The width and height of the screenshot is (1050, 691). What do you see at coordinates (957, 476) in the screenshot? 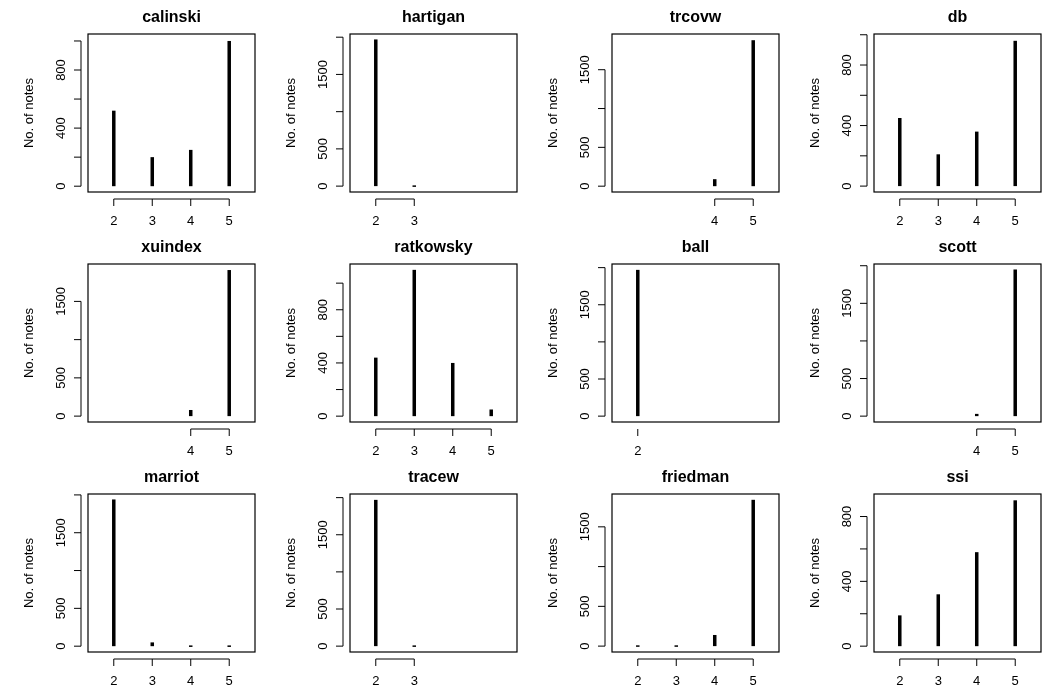
I see `chart-title: ssi` at bounding box center [957, 476].